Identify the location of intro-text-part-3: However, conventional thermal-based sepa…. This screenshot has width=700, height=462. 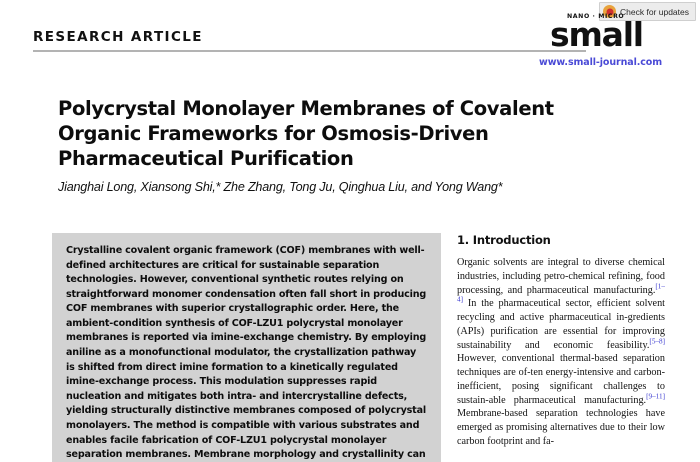
(561, 379).